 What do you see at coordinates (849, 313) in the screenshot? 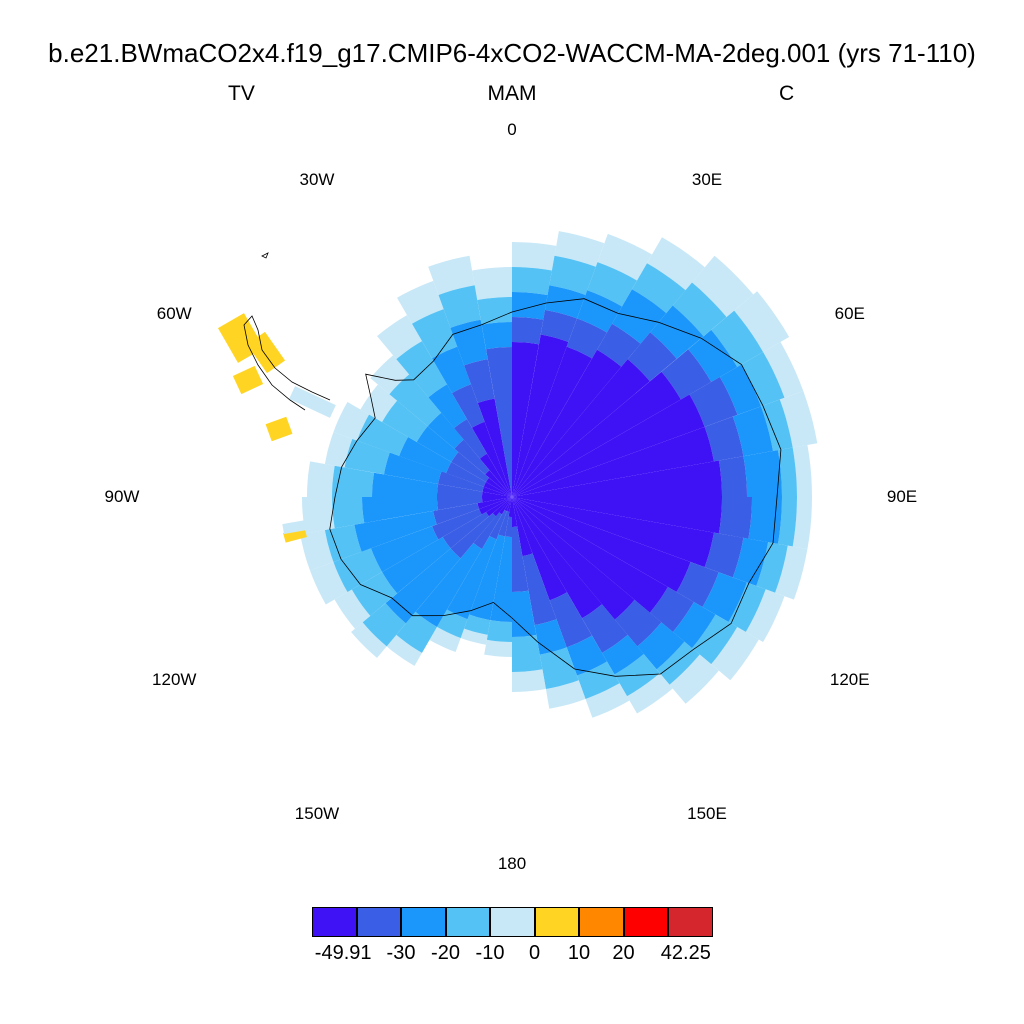
I see `lon-label-2: 60E` at bounding box center [849, 313].